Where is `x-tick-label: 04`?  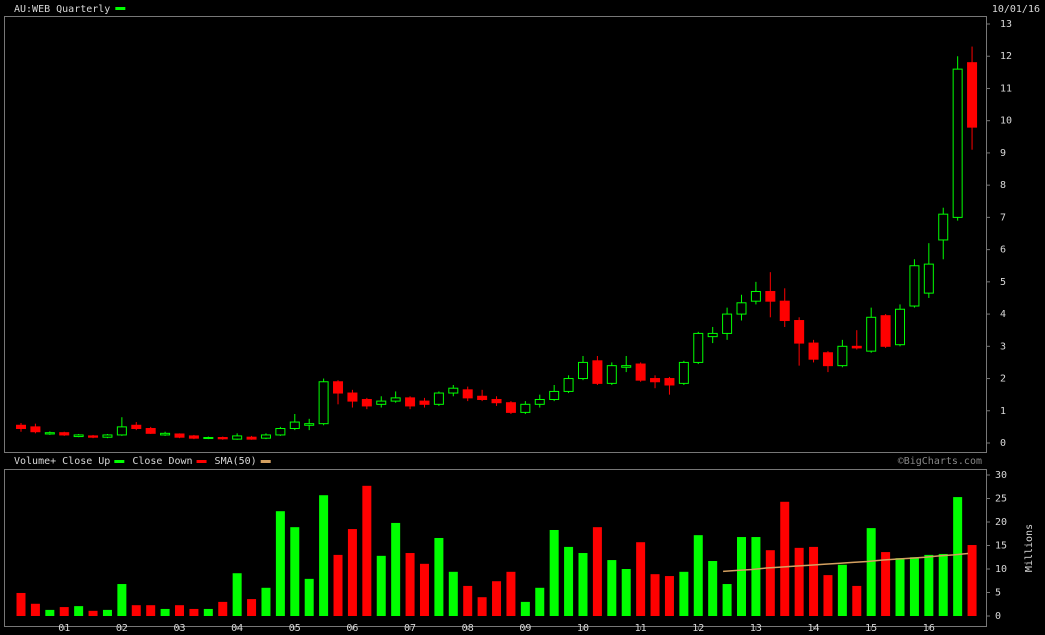 x-tick-label: 04 is located at coordinates (237, 628).